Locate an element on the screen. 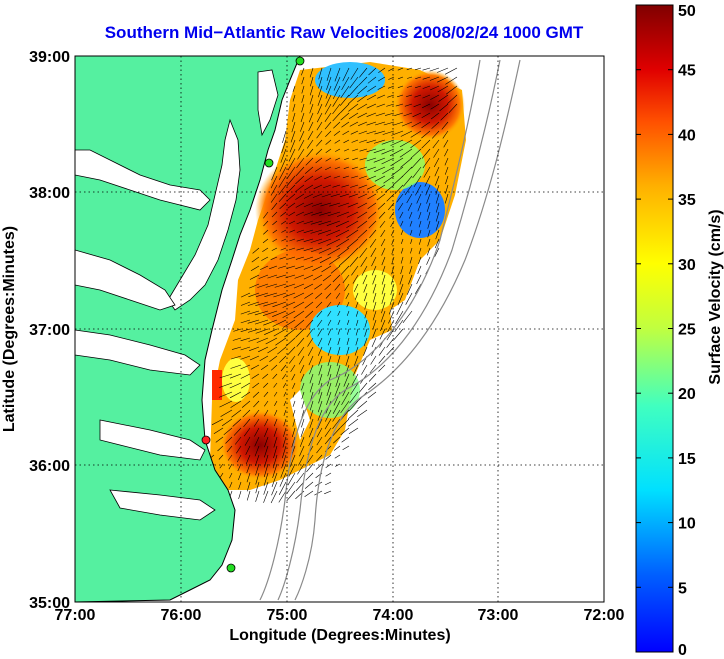  colorbar-tick-label: 50 is located at coordinates (687, 11).